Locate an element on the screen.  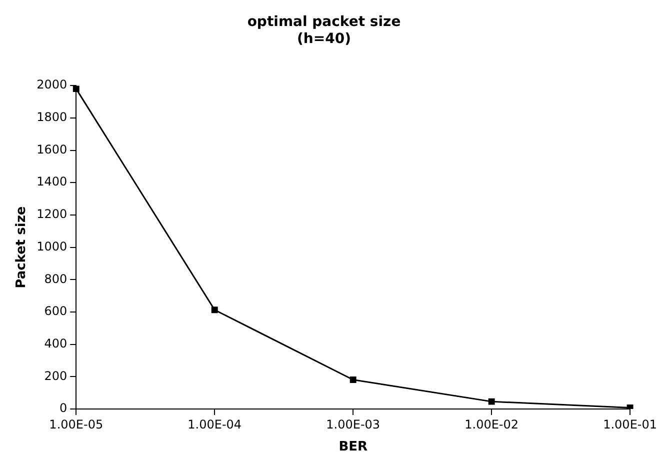
y-tick-label: 600 is located at coordinates (56, 311).